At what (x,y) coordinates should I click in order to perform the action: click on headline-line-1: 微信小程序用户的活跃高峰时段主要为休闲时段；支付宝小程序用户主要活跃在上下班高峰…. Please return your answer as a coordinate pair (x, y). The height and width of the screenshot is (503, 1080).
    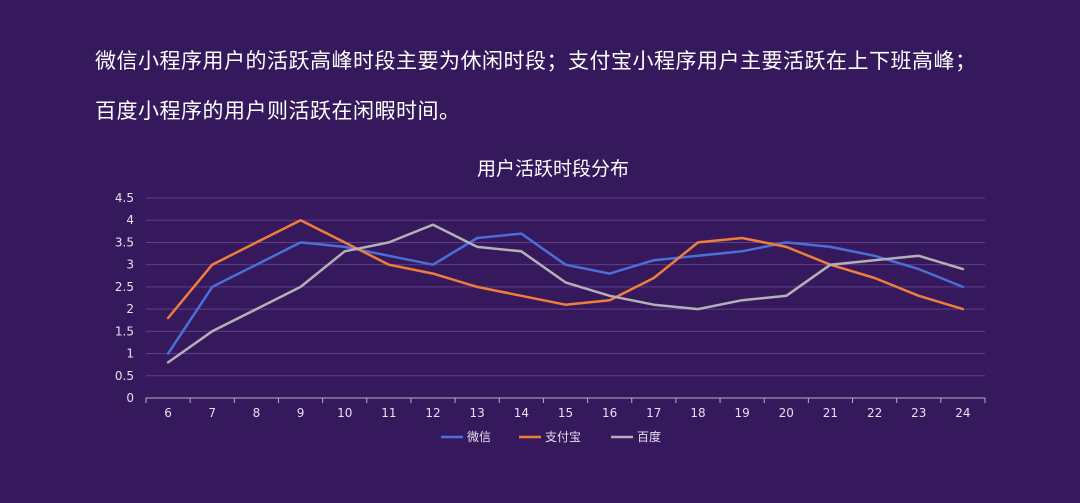
    Looking at the image, I should click on (536, 61).